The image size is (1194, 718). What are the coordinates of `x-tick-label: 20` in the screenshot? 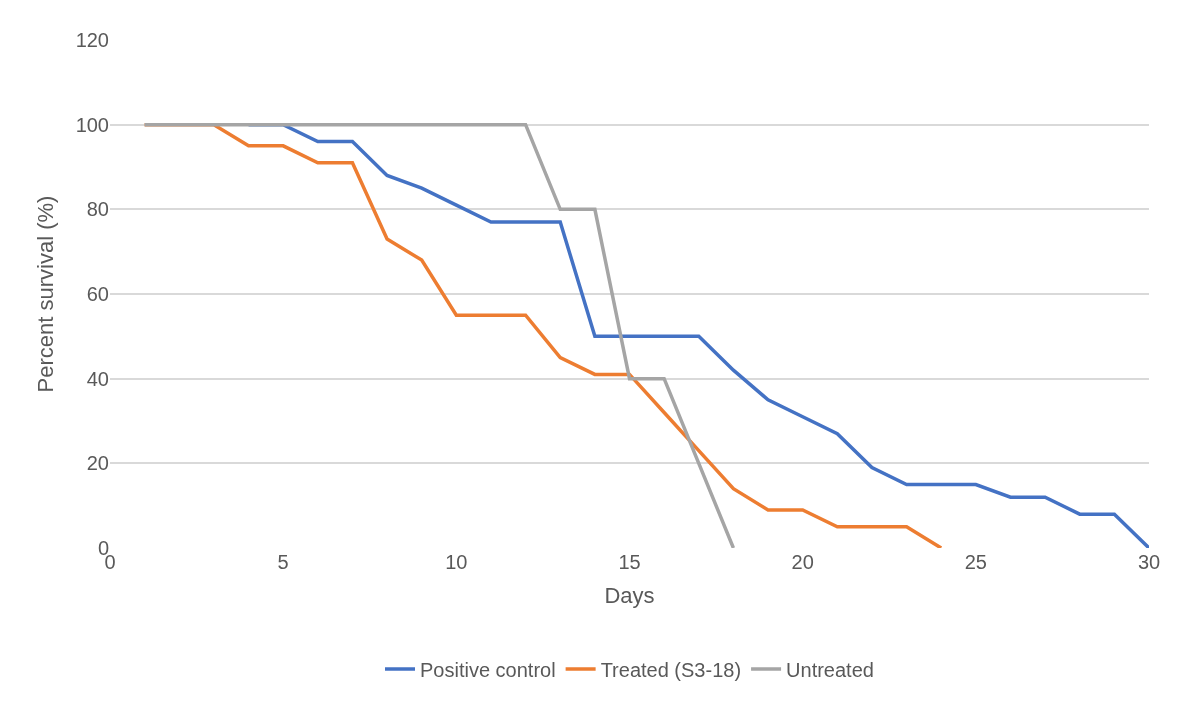 It's located at (802, 562).